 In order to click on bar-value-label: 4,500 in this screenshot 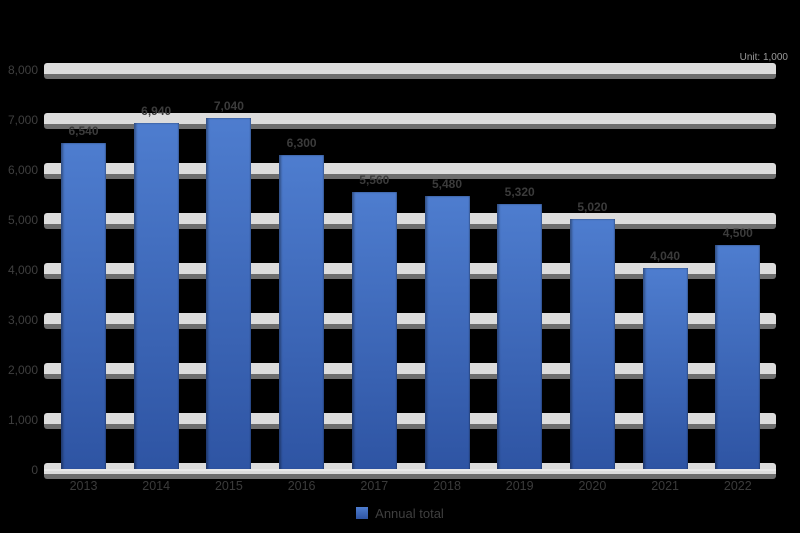, I will do `click(737, 233)`.